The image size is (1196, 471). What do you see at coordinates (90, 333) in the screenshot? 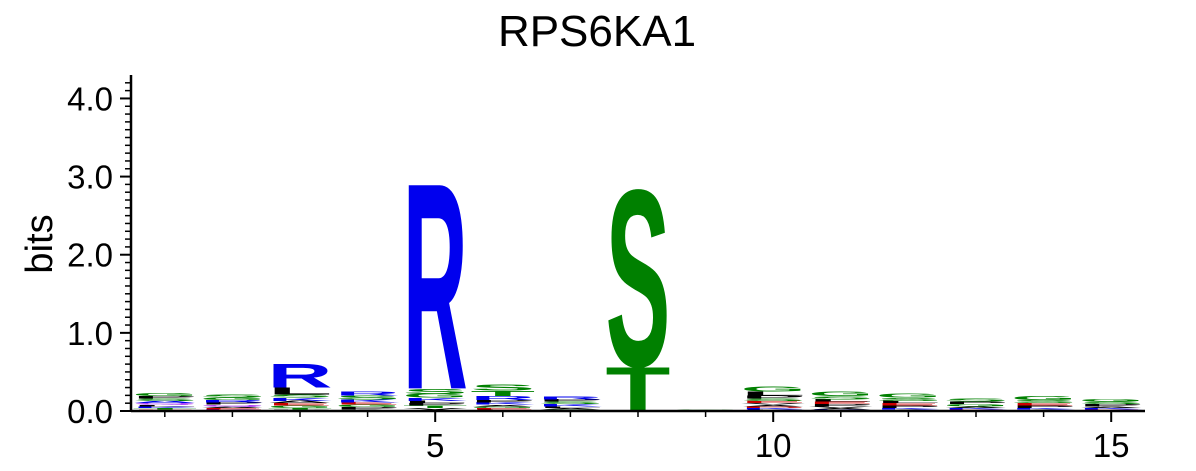
I see `y-tick-label: 1.0` at bounding box center [90, 333].